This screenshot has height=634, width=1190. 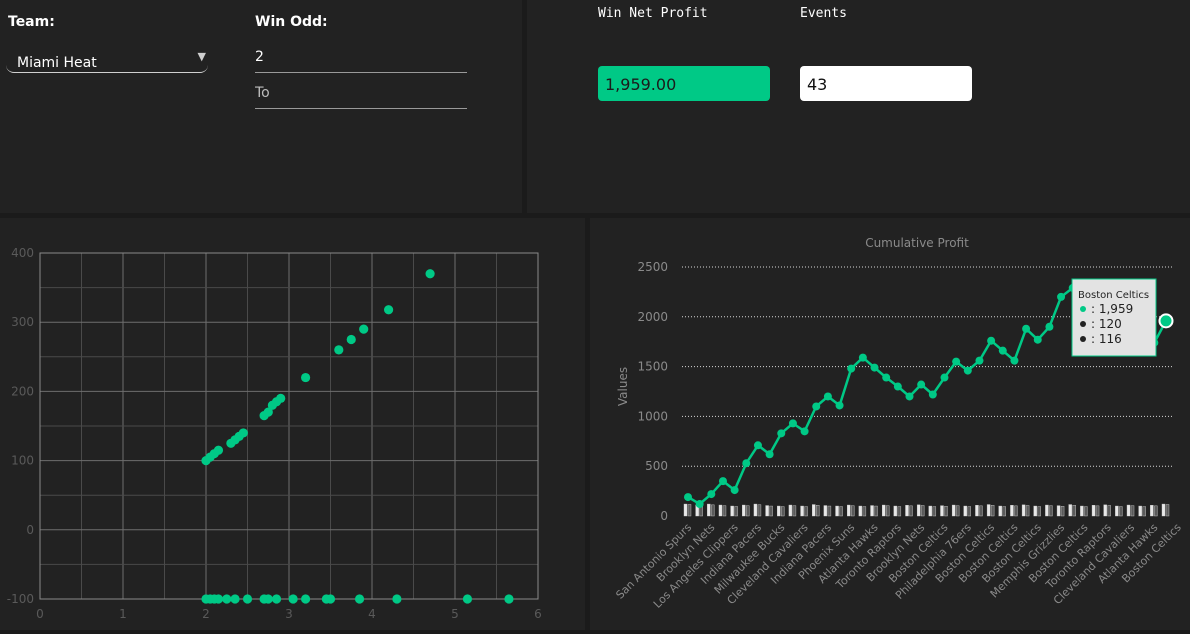 I want to click on y-tick-label: 500, so click(x=656, y=466).